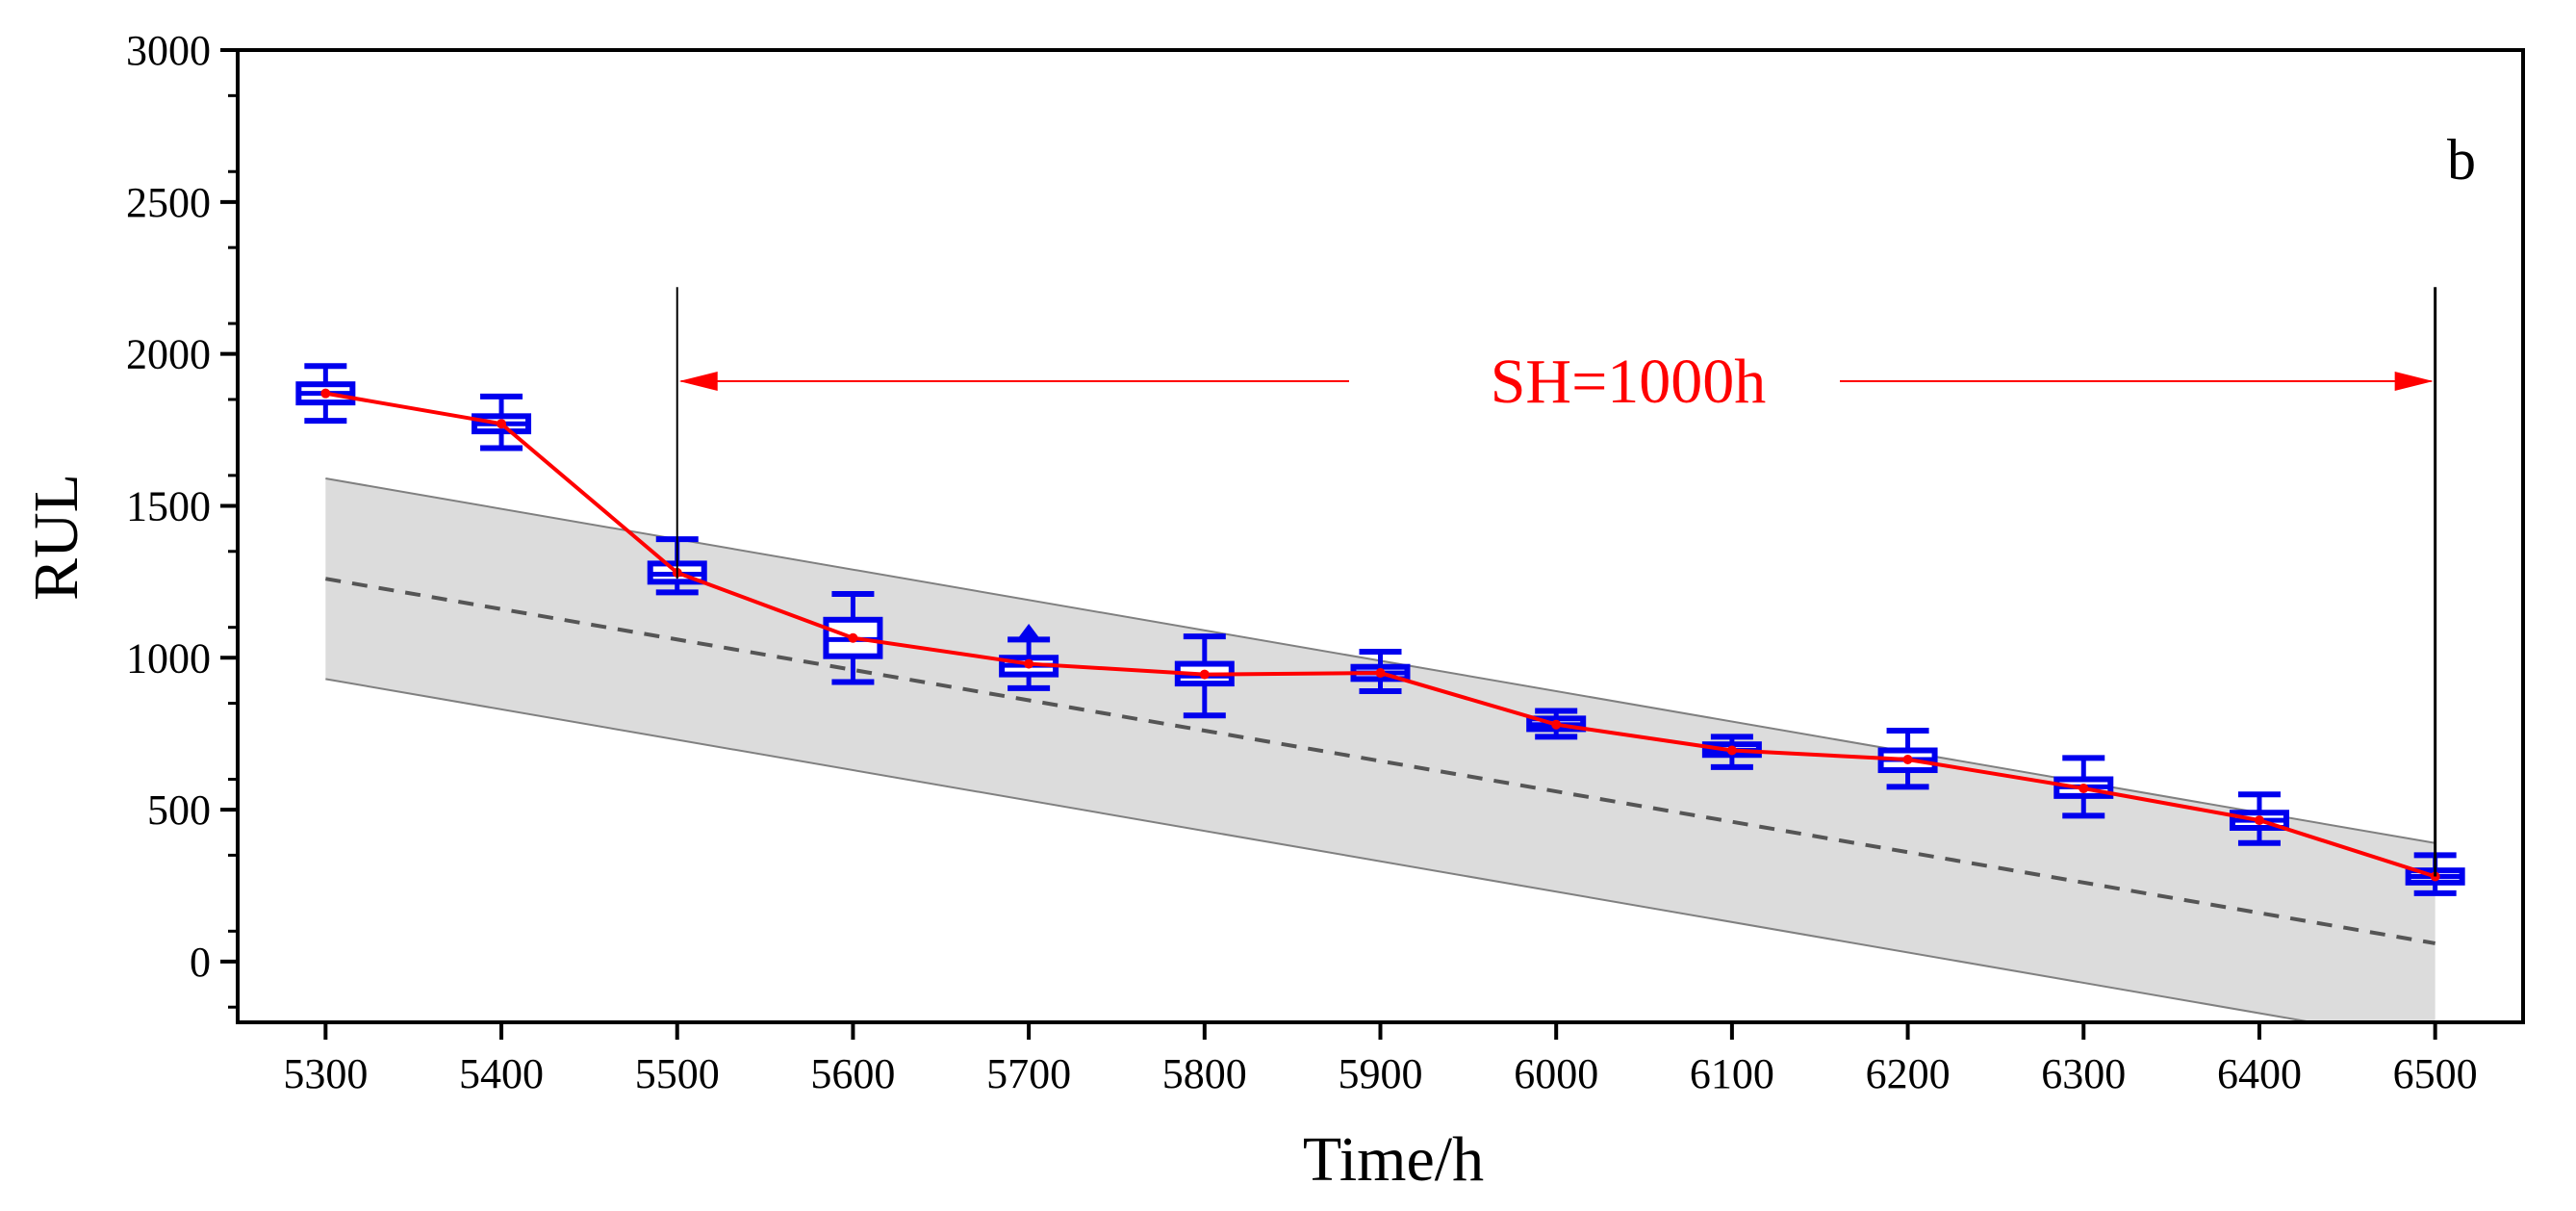 The width and height of the screenshot is (2576, 1211). What do you see at coordinates (1732, 1074) in the screenshot?
I see `x-tick-label-6100: 6100` at bounding box center [1732, 1074].